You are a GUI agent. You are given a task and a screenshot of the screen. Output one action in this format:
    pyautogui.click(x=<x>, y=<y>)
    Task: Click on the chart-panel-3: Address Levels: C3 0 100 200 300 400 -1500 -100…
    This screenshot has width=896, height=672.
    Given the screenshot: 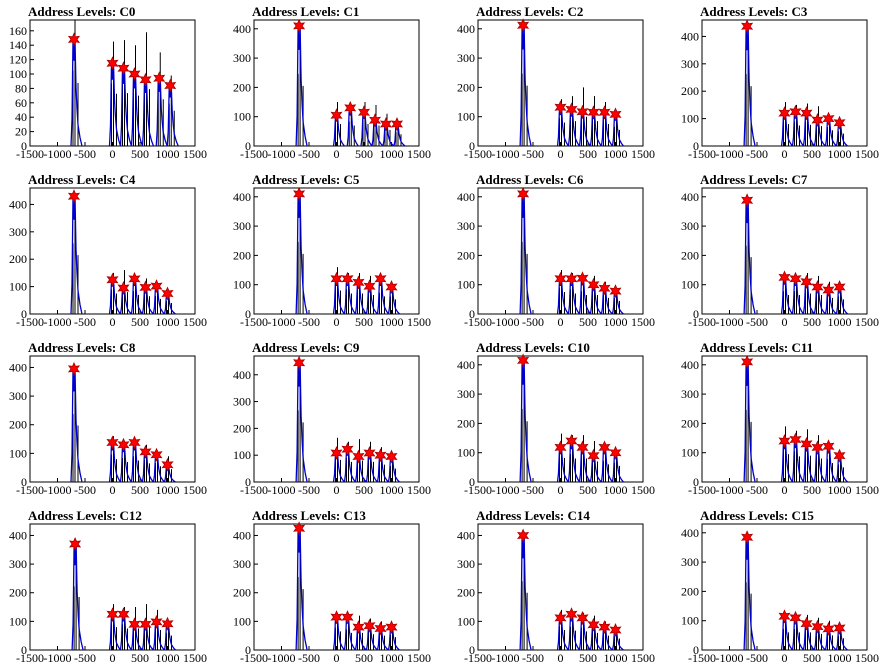 What is the action you would take?
    pyautogui.click(x=780, y=82)
    